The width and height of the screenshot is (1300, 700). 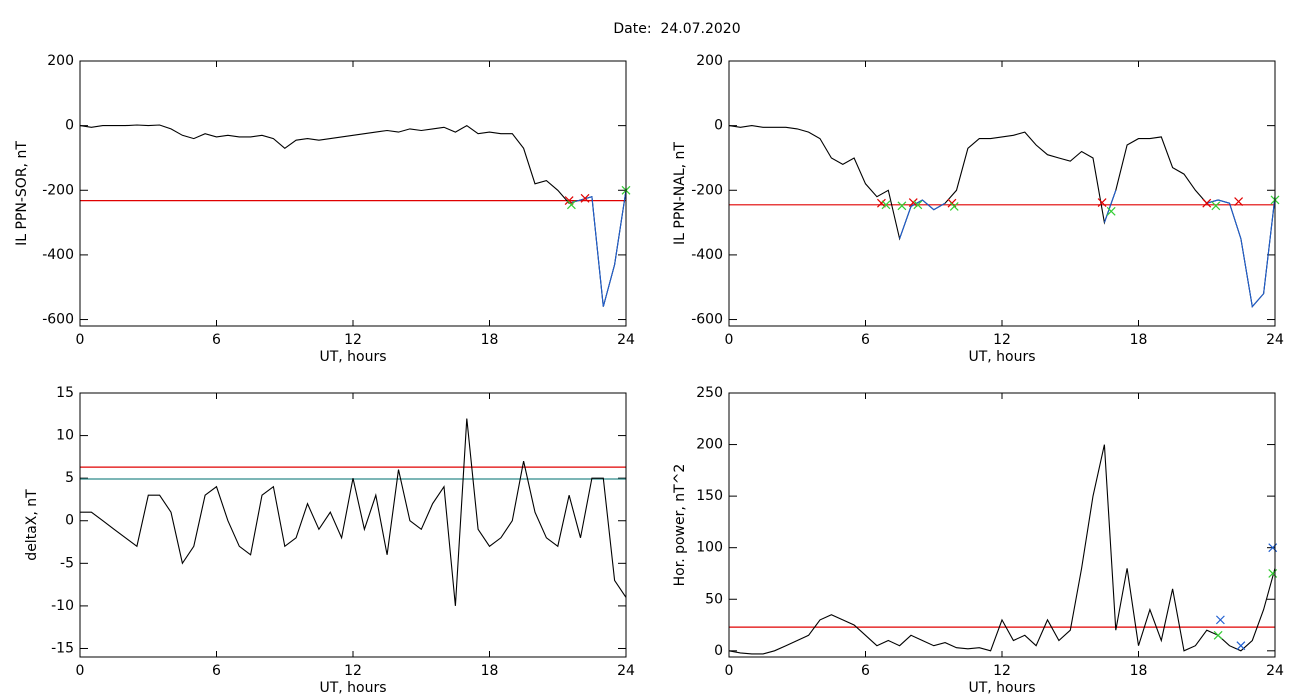 I want to click on figure-title: Date: 24.07.2020, so click(x=676, y=29).